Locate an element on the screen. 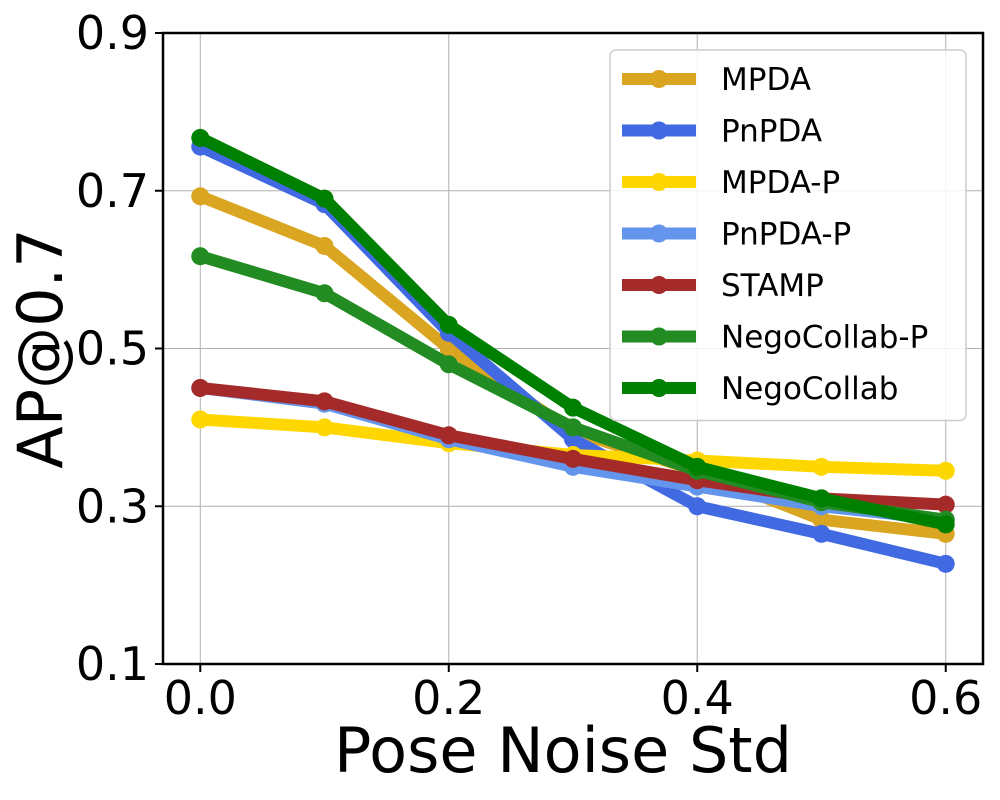 The width and height of the screenshot is (1000, 800). legend-item: NegoCollab is located at coordinates (760, 389).